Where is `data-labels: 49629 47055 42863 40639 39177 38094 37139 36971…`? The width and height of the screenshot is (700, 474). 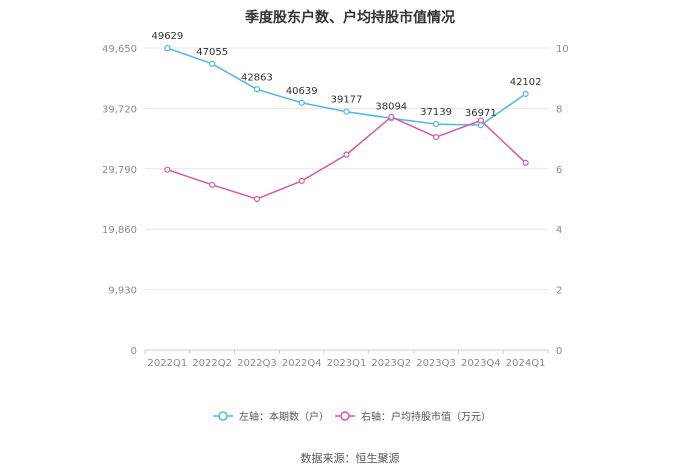 data-labels: 49629 47055 42863 40639 39177 38094 37139 36971… is located at coordinates (346, 75).